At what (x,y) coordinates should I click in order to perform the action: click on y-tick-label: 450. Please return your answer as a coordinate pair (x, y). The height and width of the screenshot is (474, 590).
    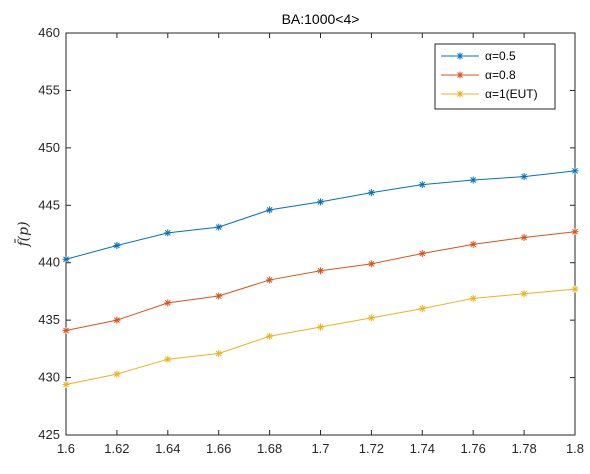
    Looking at the image, I should click on (49, 147).